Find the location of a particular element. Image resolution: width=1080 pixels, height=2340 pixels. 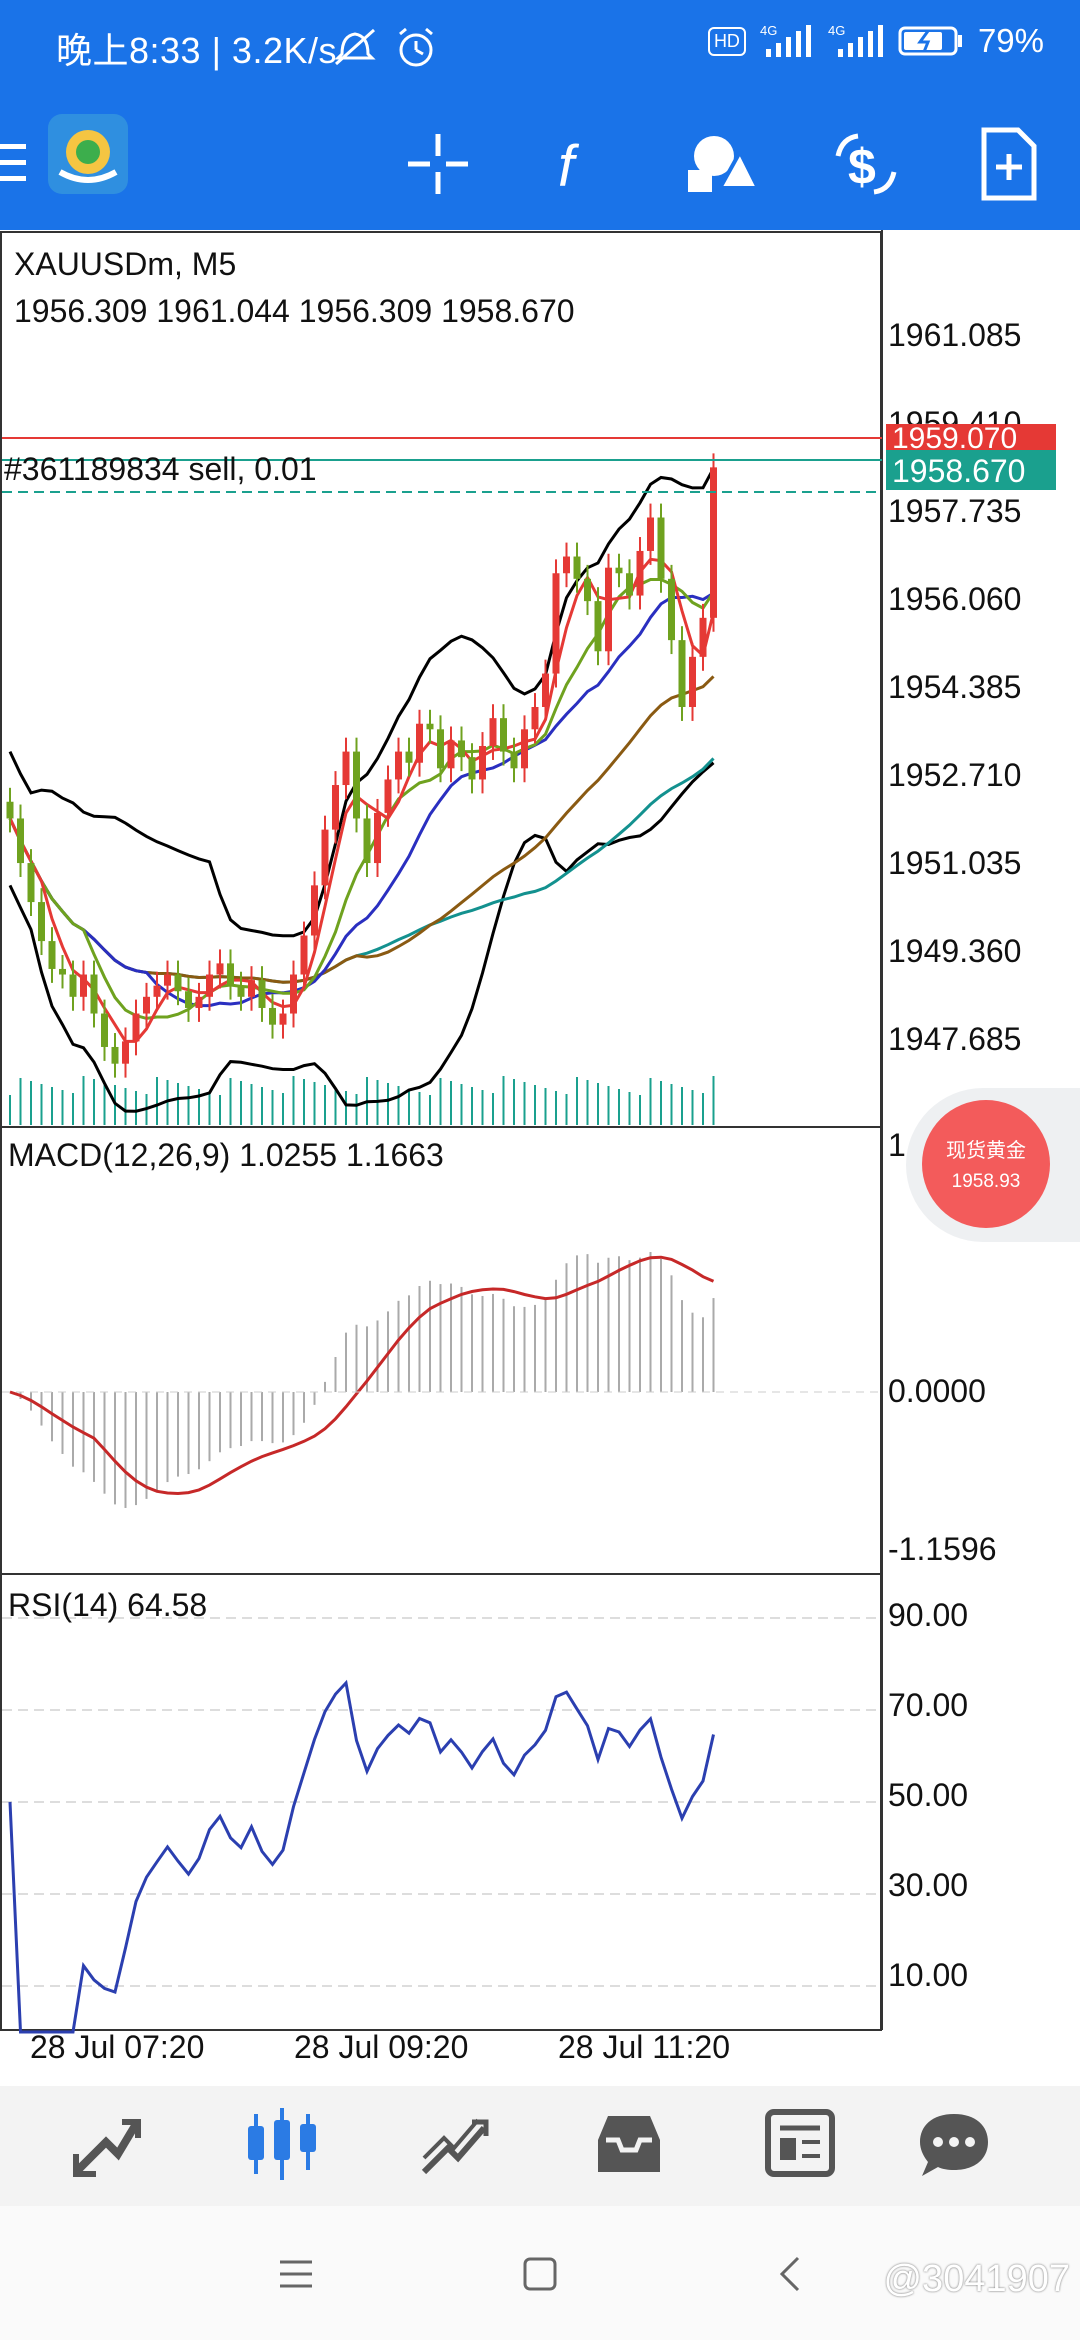

new-order-icon is located at coordinates (1008, 164).